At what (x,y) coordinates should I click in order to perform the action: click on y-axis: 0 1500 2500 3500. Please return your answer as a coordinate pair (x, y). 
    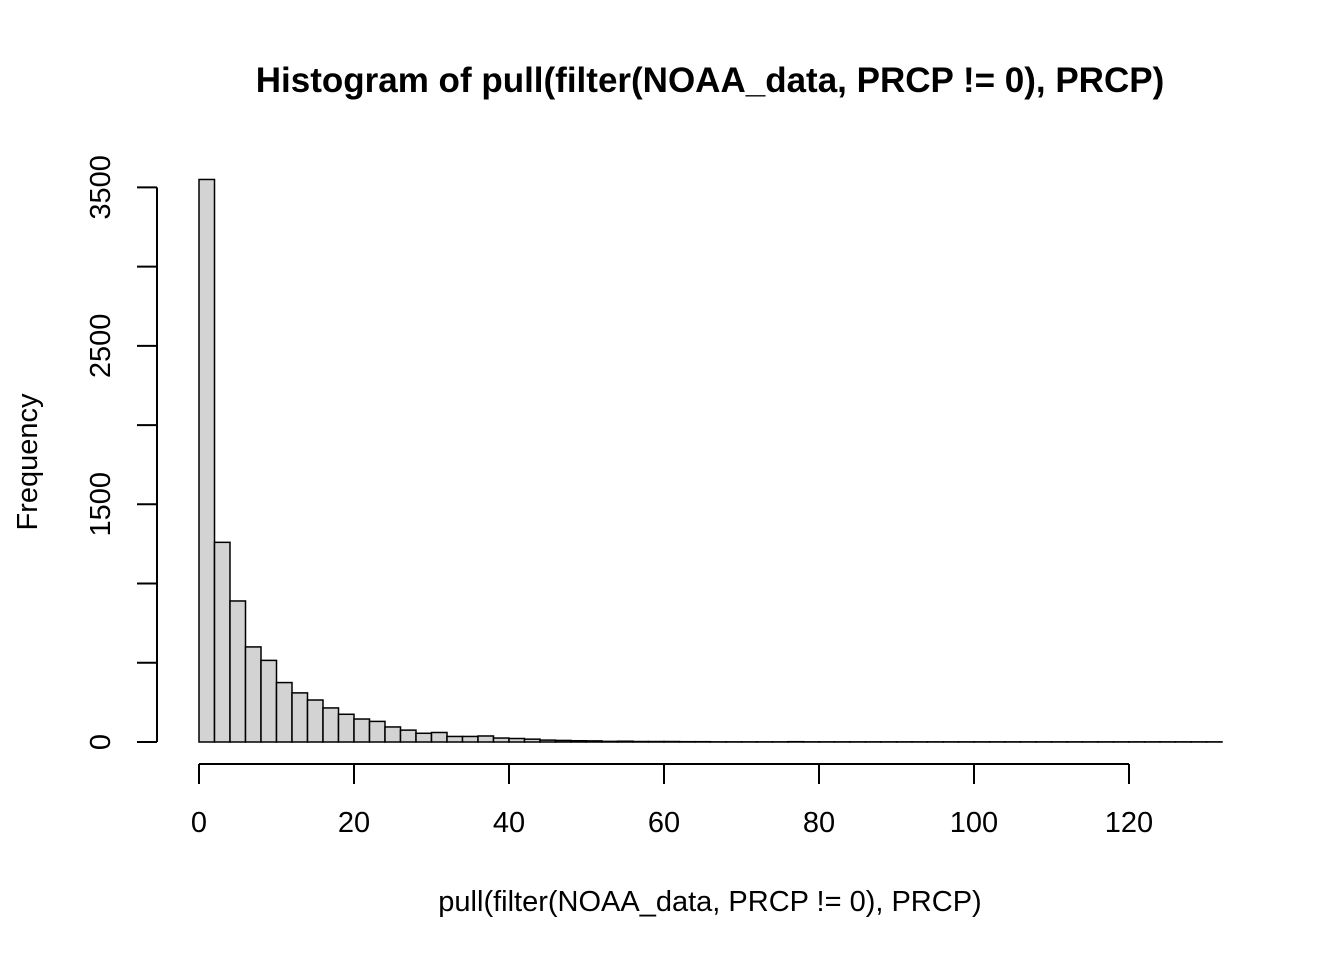
    Looking at the image, I should click on (121, 452).